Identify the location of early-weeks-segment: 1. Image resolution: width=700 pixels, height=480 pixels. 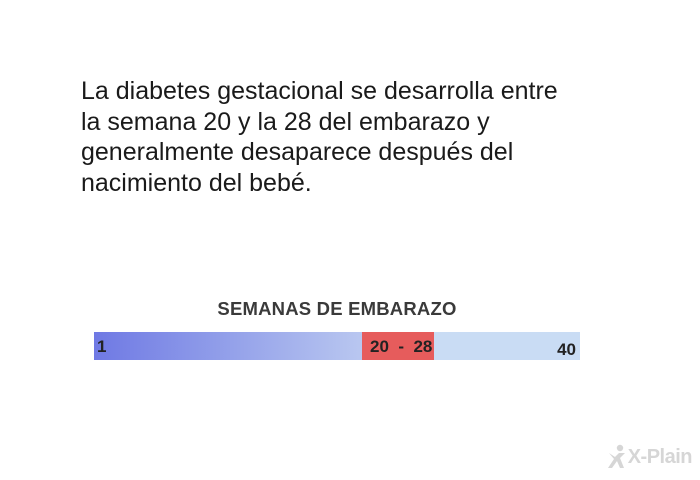
(228, 346).